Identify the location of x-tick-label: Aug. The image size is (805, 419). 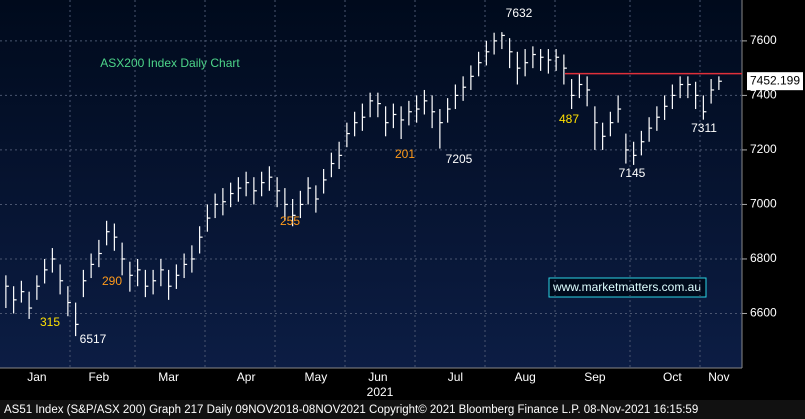
(524, 377).